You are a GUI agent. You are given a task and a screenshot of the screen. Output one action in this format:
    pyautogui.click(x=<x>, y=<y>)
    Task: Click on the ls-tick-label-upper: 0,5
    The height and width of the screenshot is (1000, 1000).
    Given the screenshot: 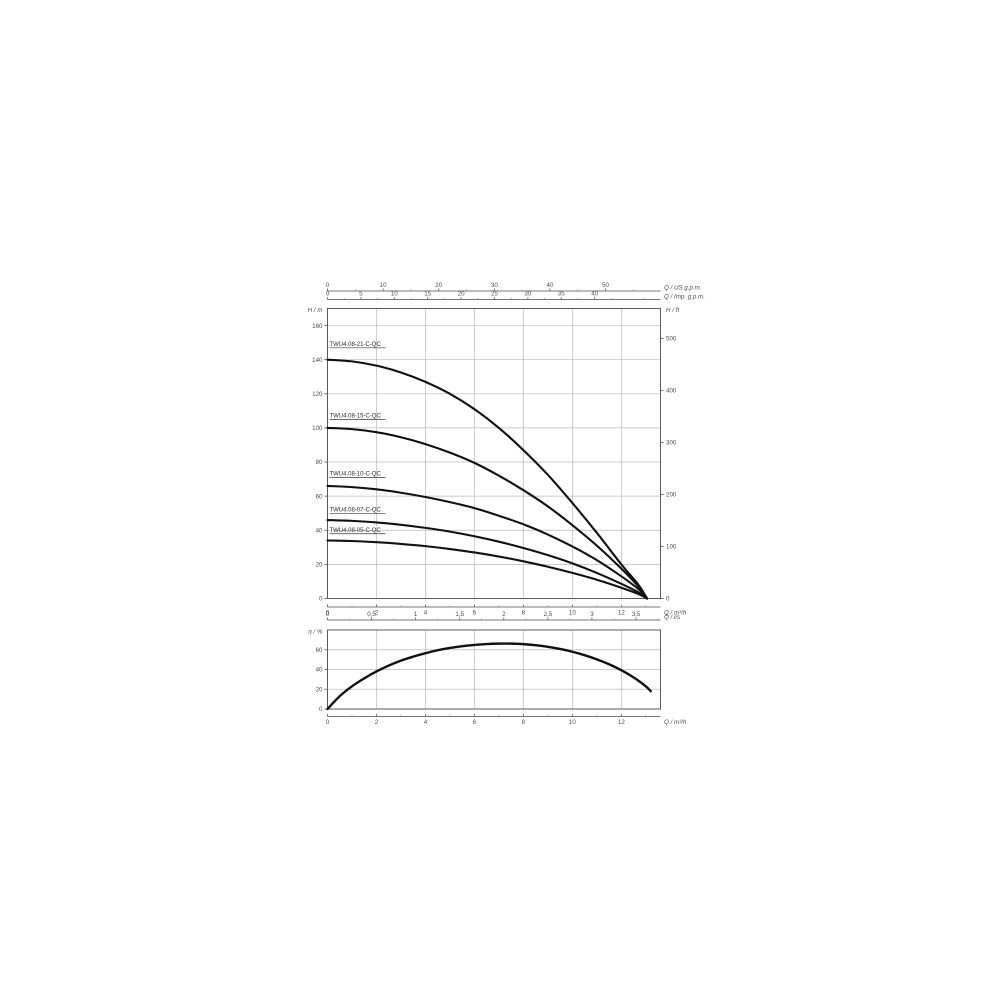 What is the action you would take?
    pyautogui.click(x=371, y=614)
    